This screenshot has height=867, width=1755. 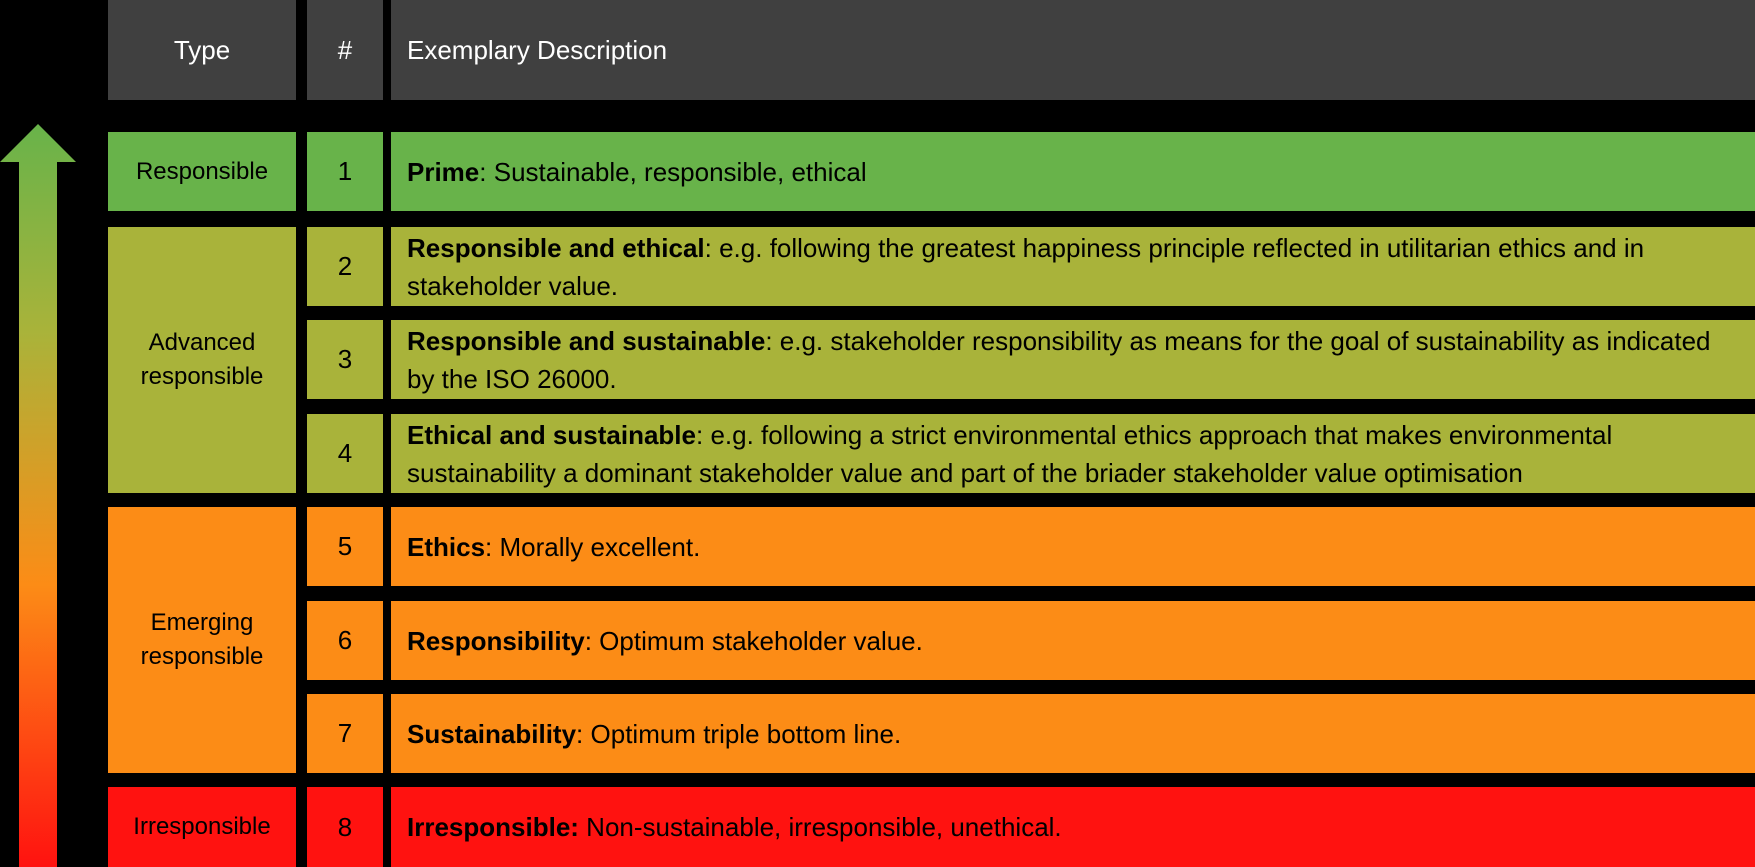 What do you see at coordinates (551, 434) in the screenshot?
I see `row-term: Ethical and sustainable` at bounding box center [551, 434].